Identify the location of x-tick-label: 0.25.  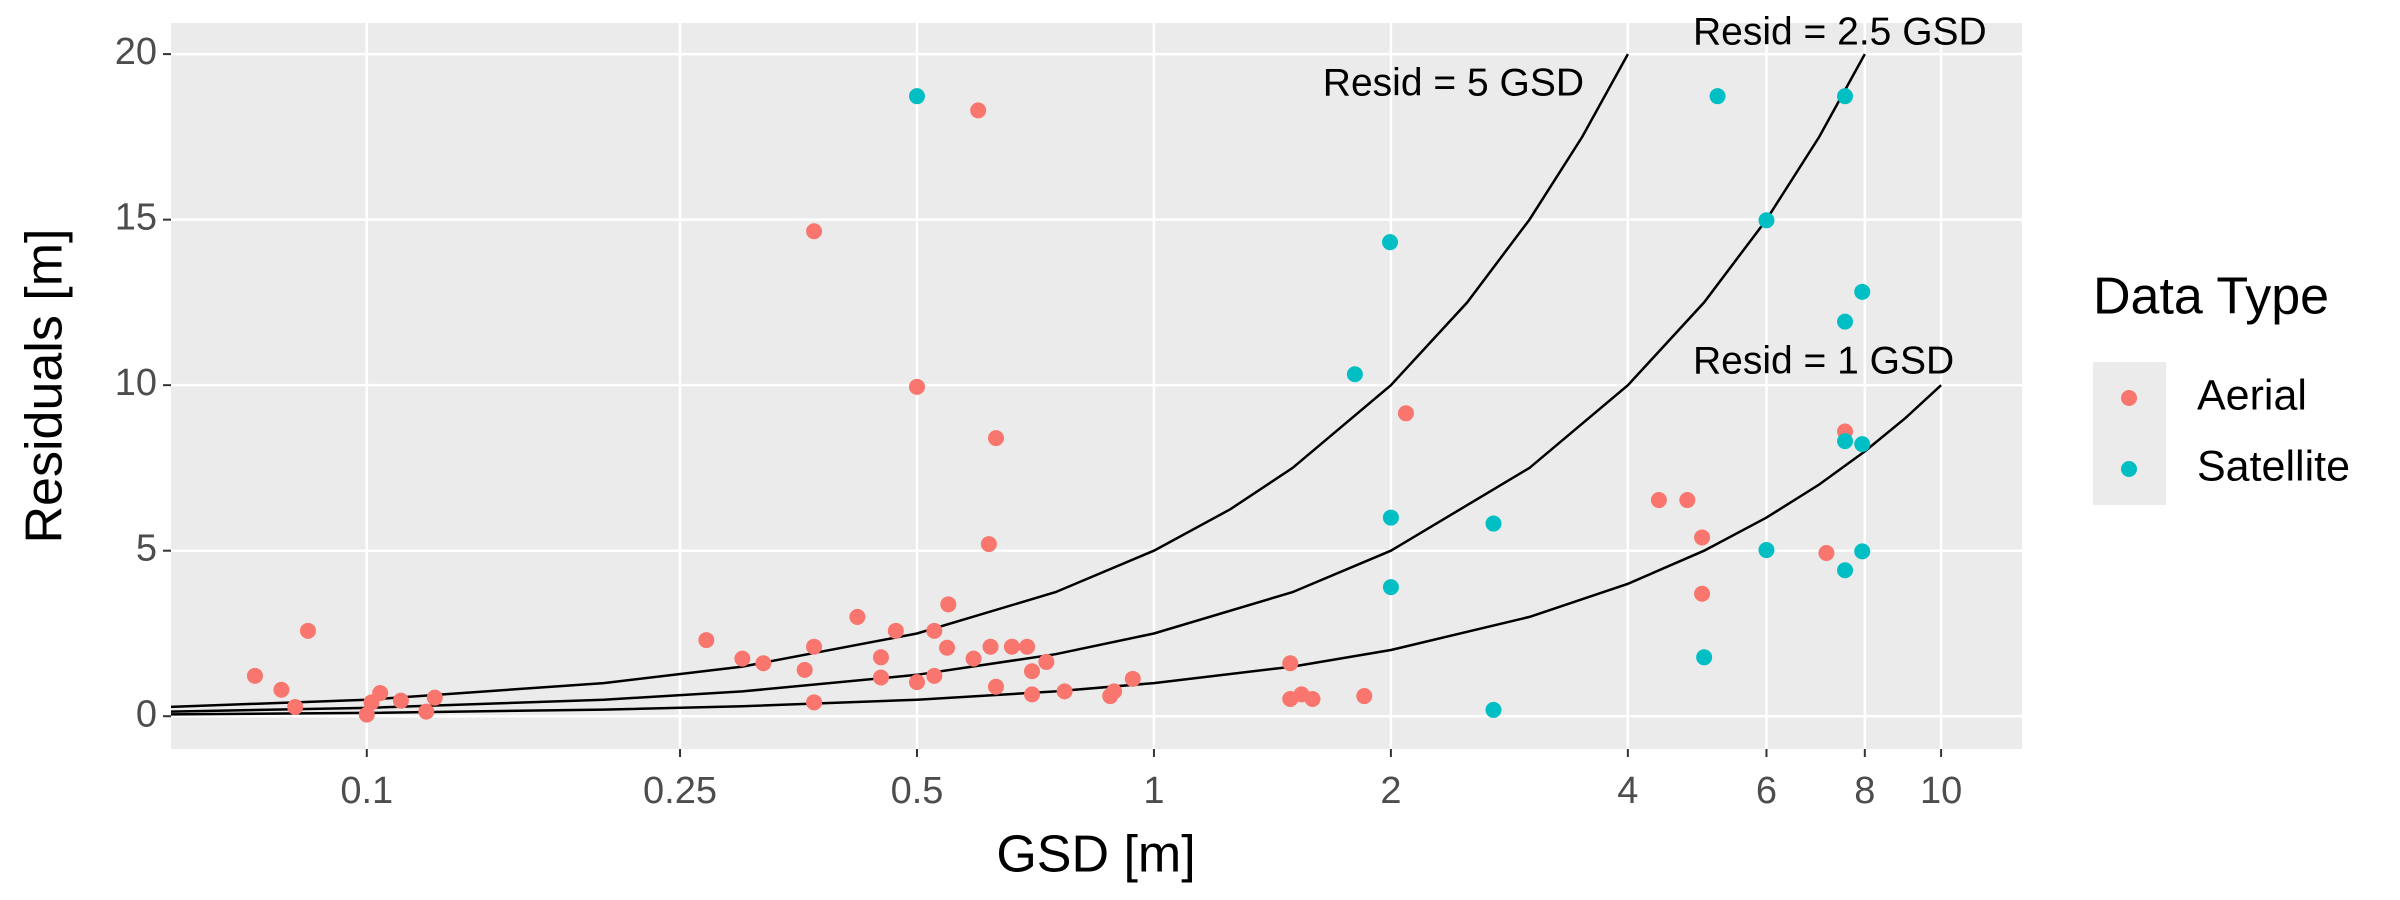
(680, 791).